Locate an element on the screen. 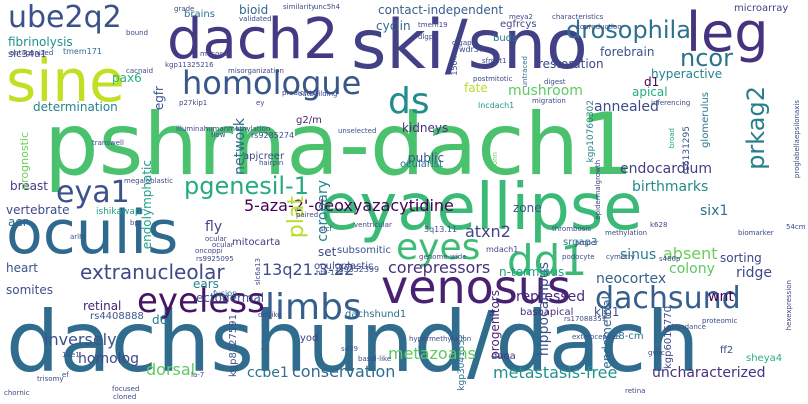  cloud-word: b3gnt4 is located at coordinates (266, 334).